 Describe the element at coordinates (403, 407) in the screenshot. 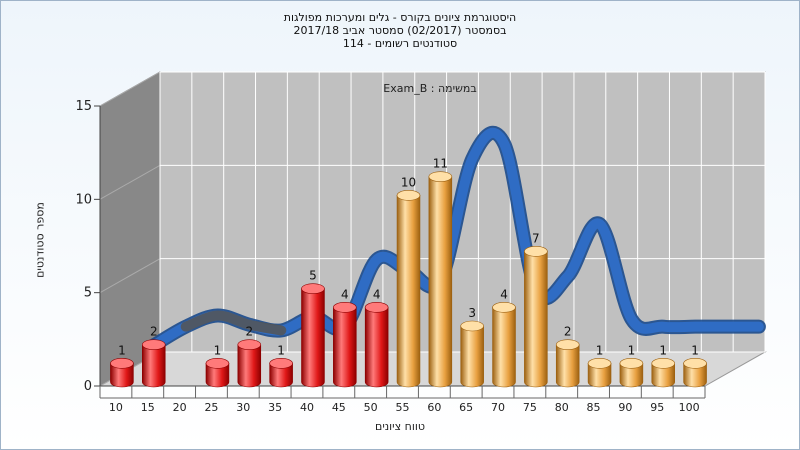

I see `x-tick-label: 55` at that location.